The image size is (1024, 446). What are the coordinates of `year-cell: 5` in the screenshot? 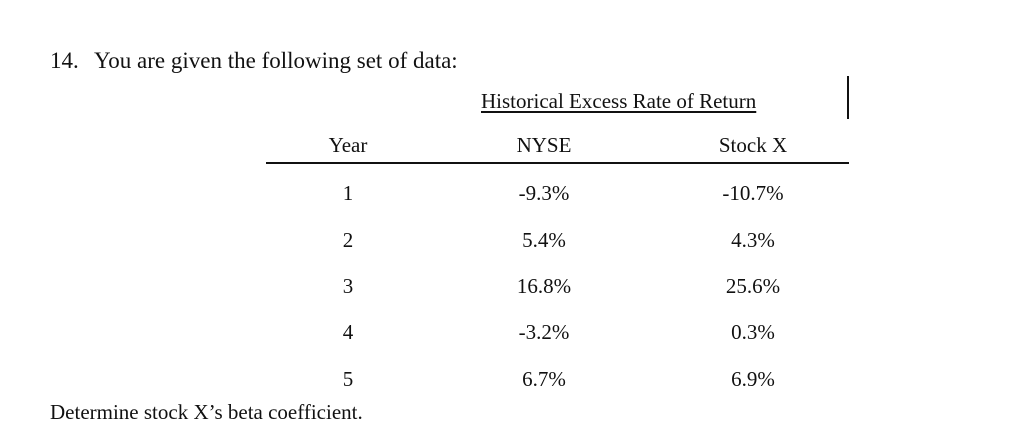 It's located at (348, 379).